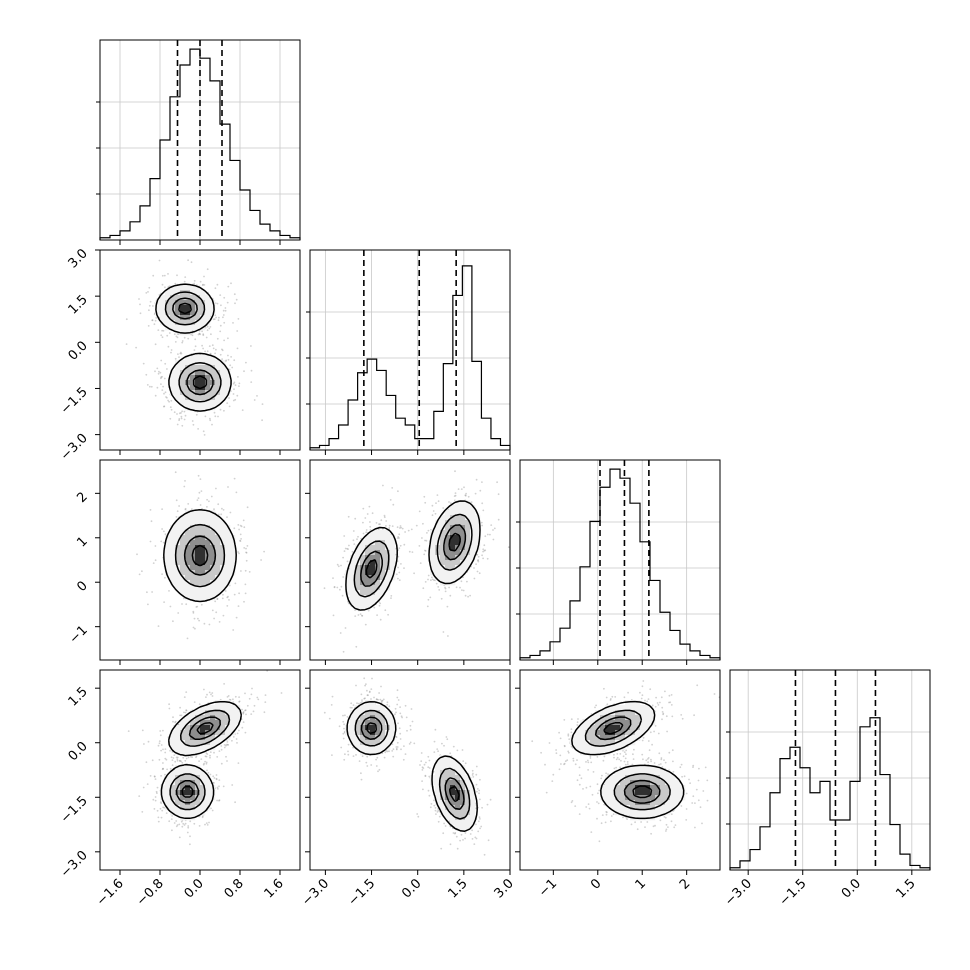 The width and height of the screenshot is (970, 970). What do you see at coordinates (78, 304) in the screenshot?
I see `ytick-label-1-3: 1.5` at bounding box center [78, 304].